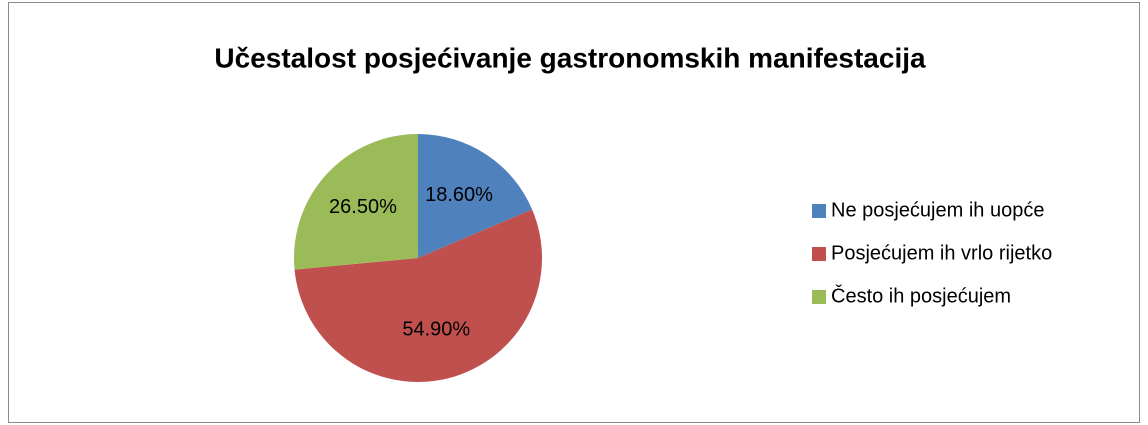 The height and width of the screenshot is (425, 1148). What do you see at coordinates (921, 295) in the screenshot?
I see `legend-label: Često ih posjećujem` at bounding box center [921, 295].